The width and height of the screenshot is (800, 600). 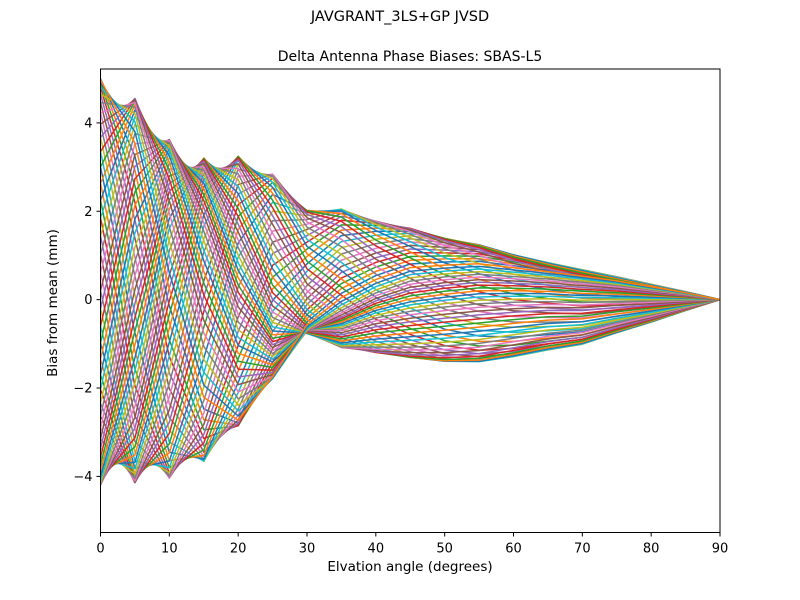 I want to click on y-axis-label: Bias from mean (mm), so click(x=53, y=303).